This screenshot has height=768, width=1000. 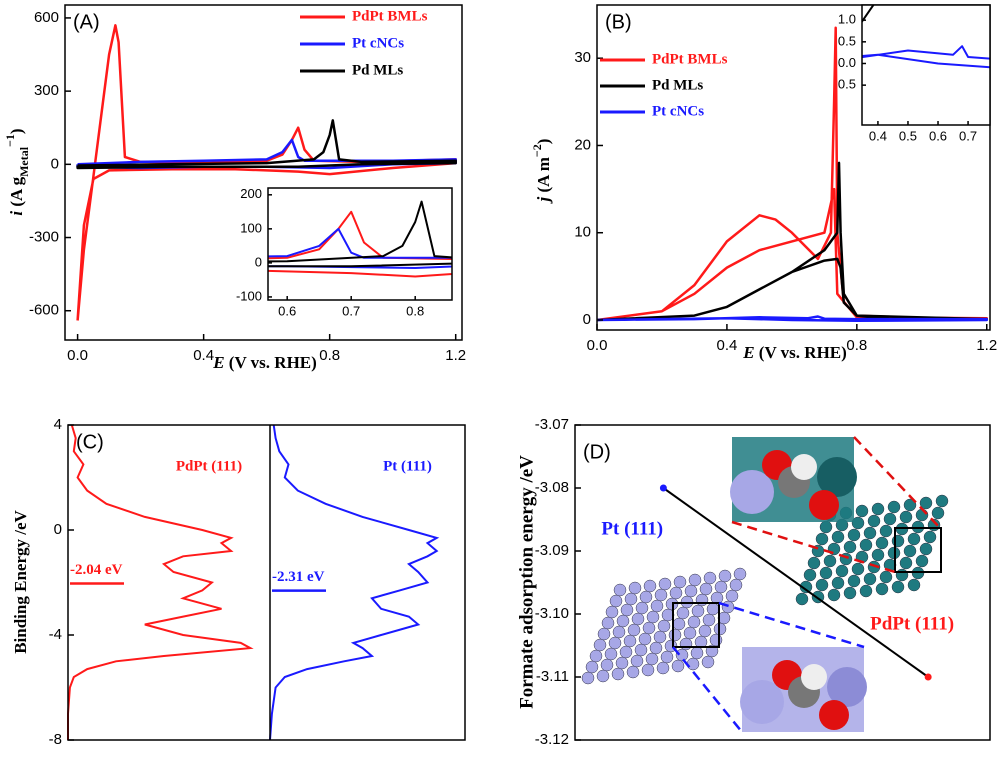 I want to click on y-tick-label: -3.07, so click(x=552, y=424).